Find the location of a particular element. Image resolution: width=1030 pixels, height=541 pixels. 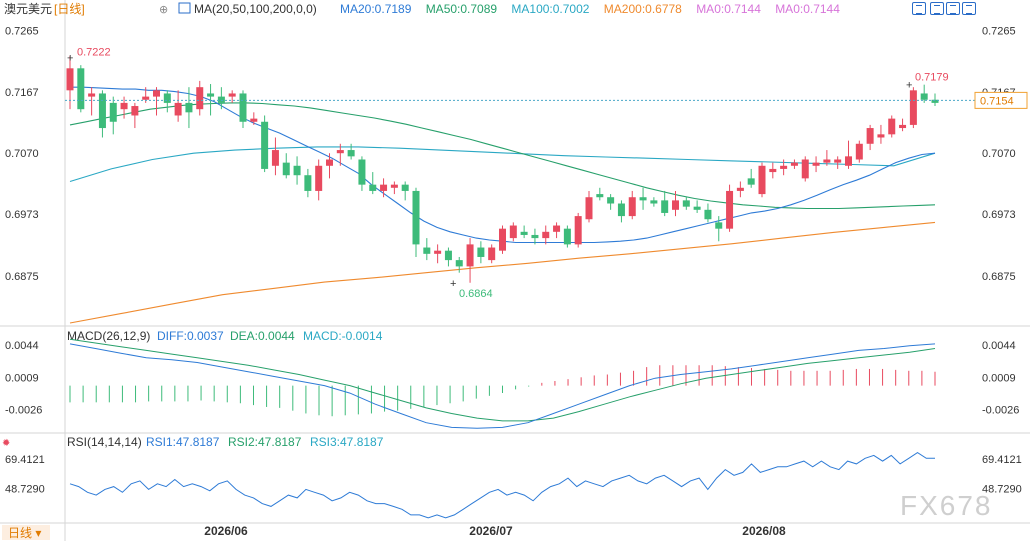

rsi-tick-right: 48.7290 is located at coordinates (1002, 489).